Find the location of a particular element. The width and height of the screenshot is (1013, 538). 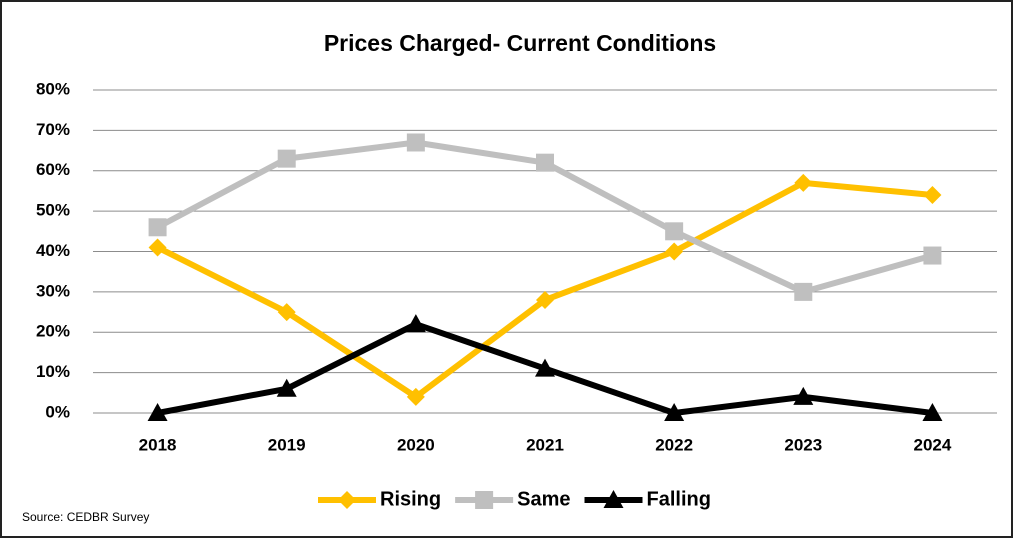

chart-title: Prices Charged- Current Conditions is located at coordinates (520, 43).